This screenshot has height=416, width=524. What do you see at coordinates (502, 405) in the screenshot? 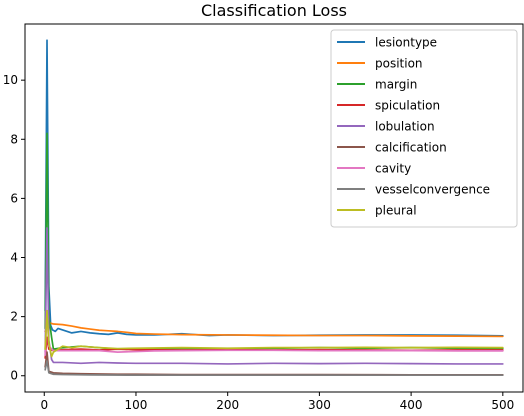
I see `x-tick-label: 500` at bounding box center [502, 405].